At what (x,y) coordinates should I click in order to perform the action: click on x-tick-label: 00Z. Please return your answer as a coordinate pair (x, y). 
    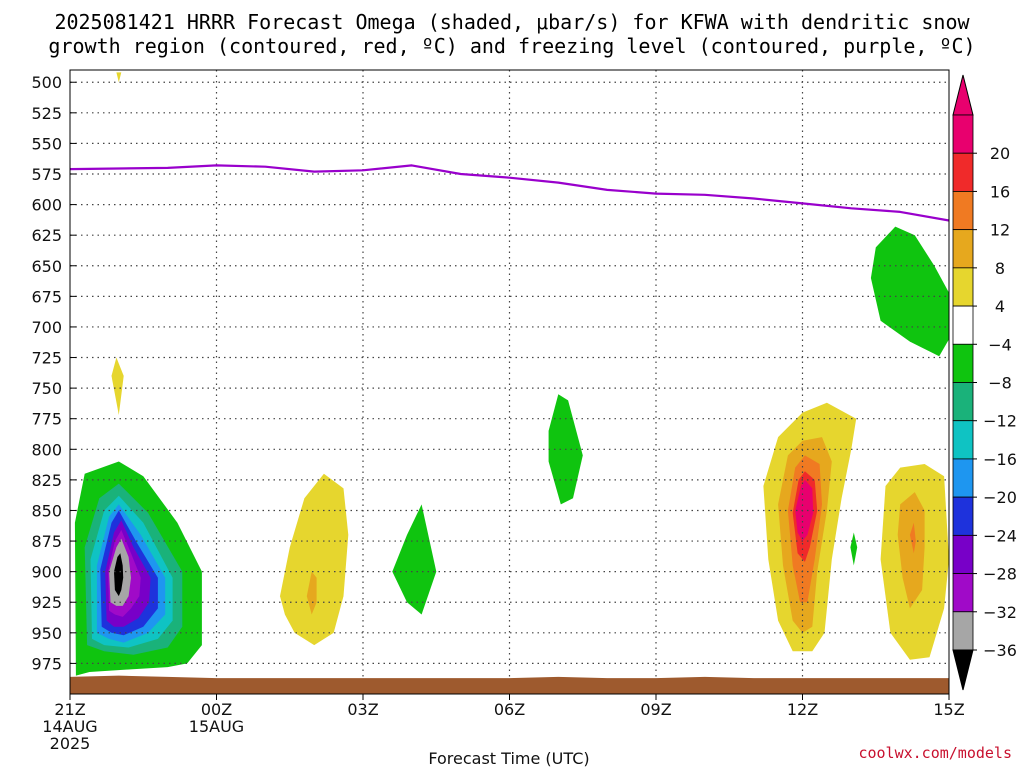
    Looking at the image, I should click on (216, 709).